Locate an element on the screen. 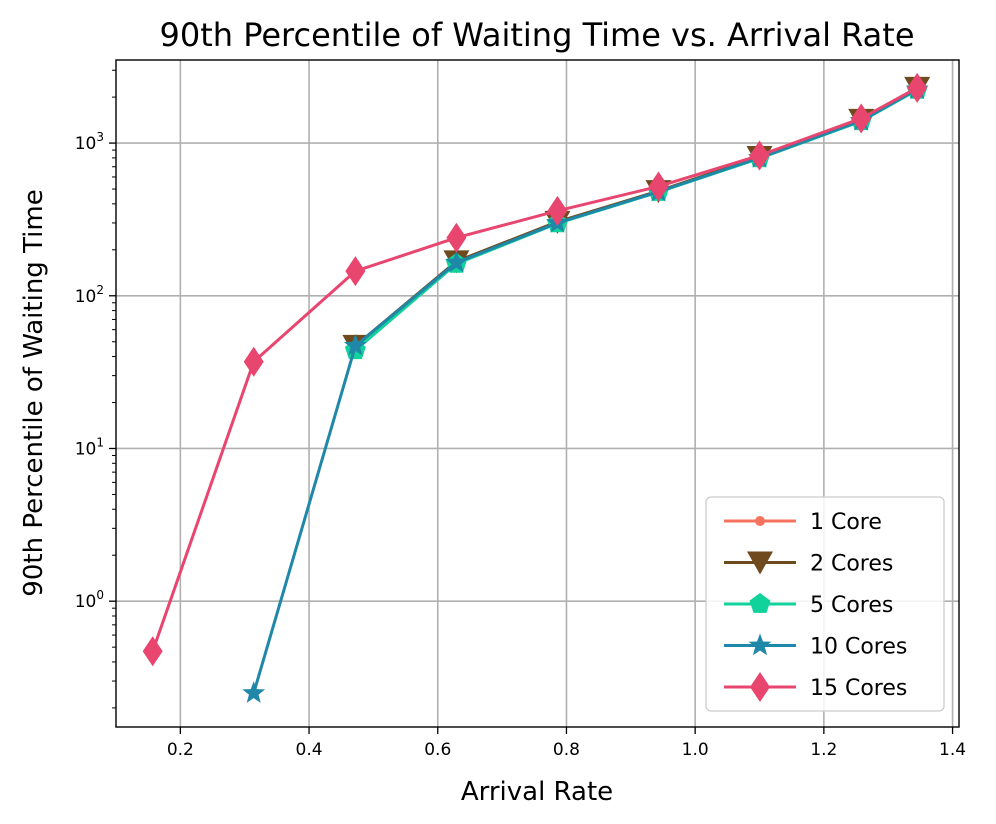 Image resolution: width=996 pixels, height=824 pixels. y-tick-label: 10¹ is located at coordinates (89, 447).